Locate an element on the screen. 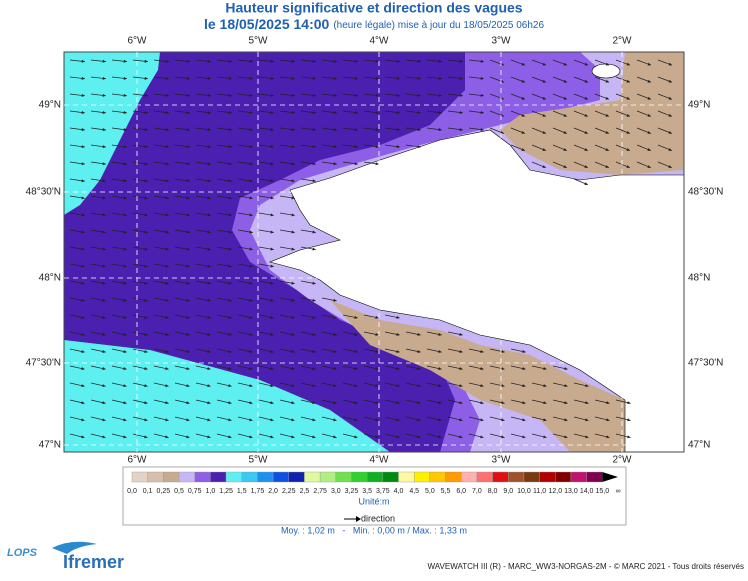 This screenshot has width=748, height=581. lon-label: 6°W is located at coordinates (138, 460).